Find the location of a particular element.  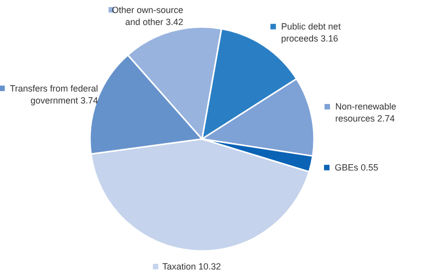

legend-label: Public debt net proceeds 3.16 is located at coordinates (311, 33).